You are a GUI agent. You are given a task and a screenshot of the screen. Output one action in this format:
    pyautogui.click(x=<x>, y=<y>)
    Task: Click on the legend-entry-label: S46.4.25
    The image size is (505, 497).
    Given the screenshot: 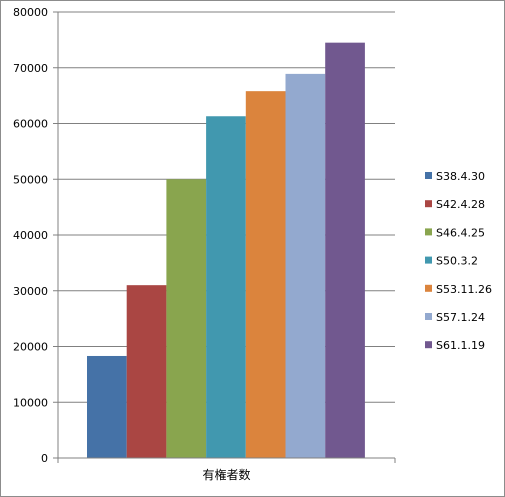 What is the action you would take?
    pyautogui.click(x=460, y=232)
    